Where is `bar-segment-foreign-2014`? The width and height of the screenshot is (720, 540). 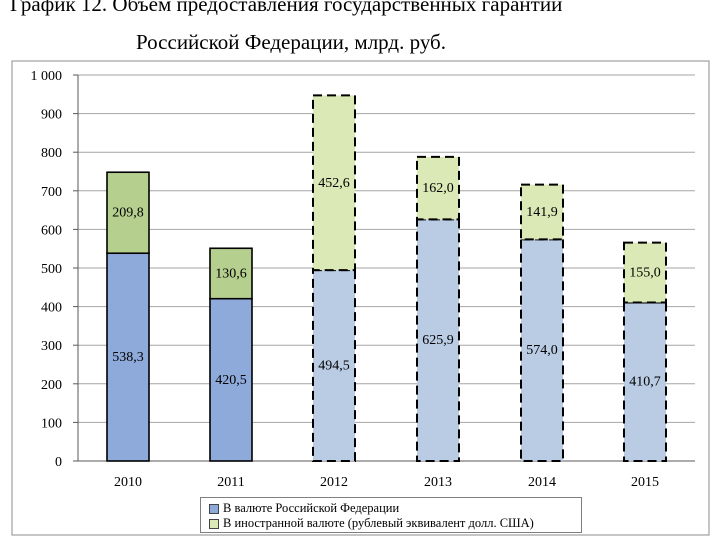
bar-segment-foreign-2014 is located at coordinates (542, 212).